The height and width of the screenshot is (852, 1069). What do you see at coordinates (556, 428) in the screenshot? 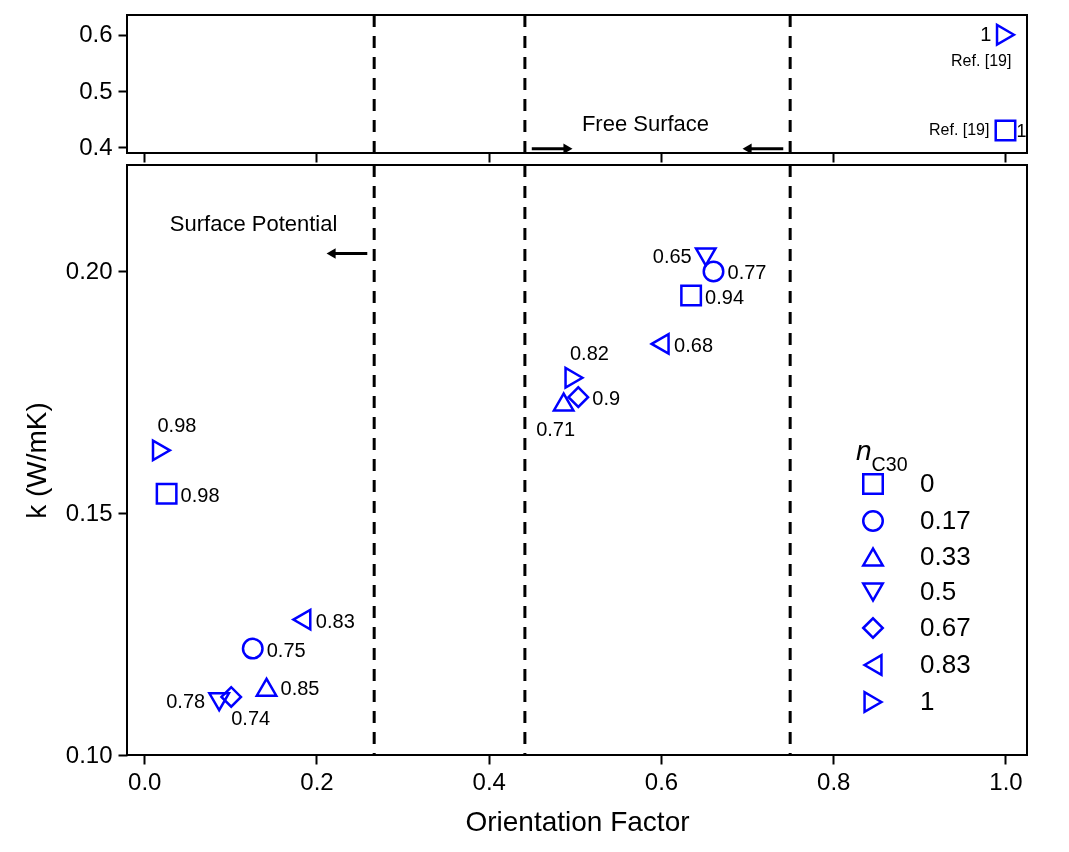
I see `annotation: 0.71` at bounding box center [556, 428].